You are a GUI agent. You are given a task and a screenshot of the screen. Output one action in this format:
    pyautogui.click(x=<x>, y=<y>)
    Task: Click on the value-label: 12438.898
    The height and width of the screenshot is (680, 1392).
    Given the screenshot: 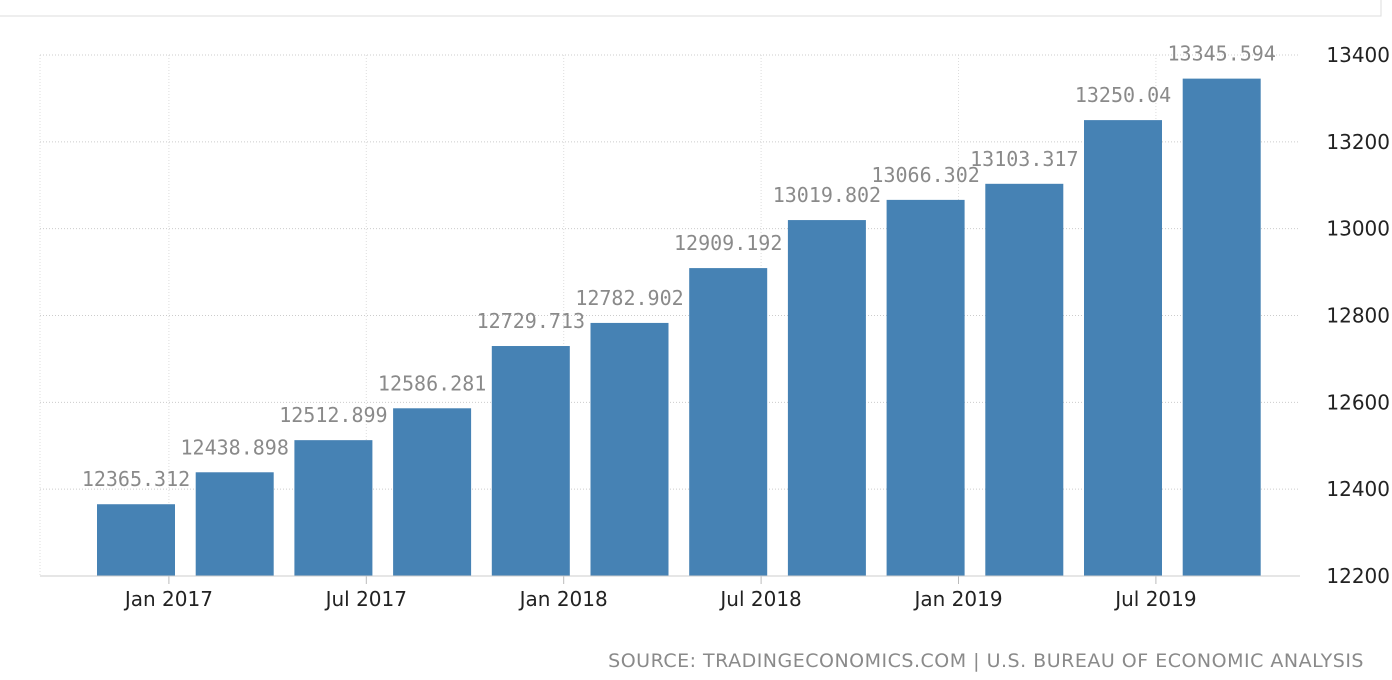 What is the action you would take?
    pyautogui.click(x=235, y=447)
    